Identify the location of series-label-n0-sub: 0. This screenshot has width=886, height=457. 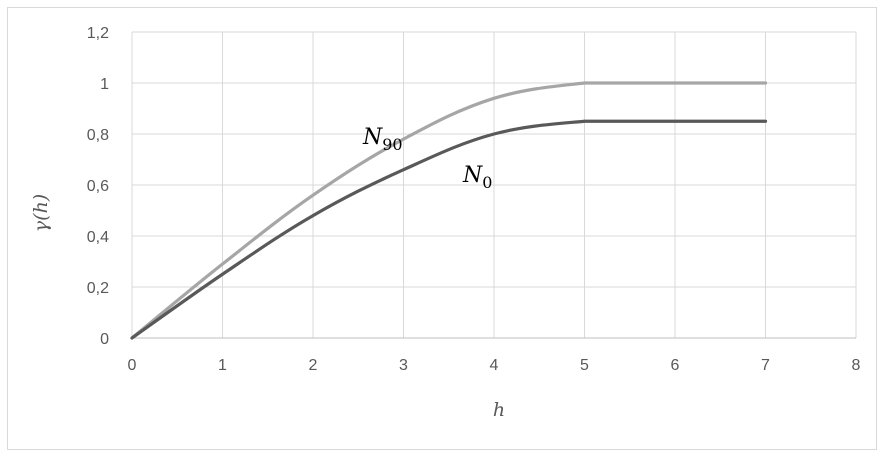
(487, 182).